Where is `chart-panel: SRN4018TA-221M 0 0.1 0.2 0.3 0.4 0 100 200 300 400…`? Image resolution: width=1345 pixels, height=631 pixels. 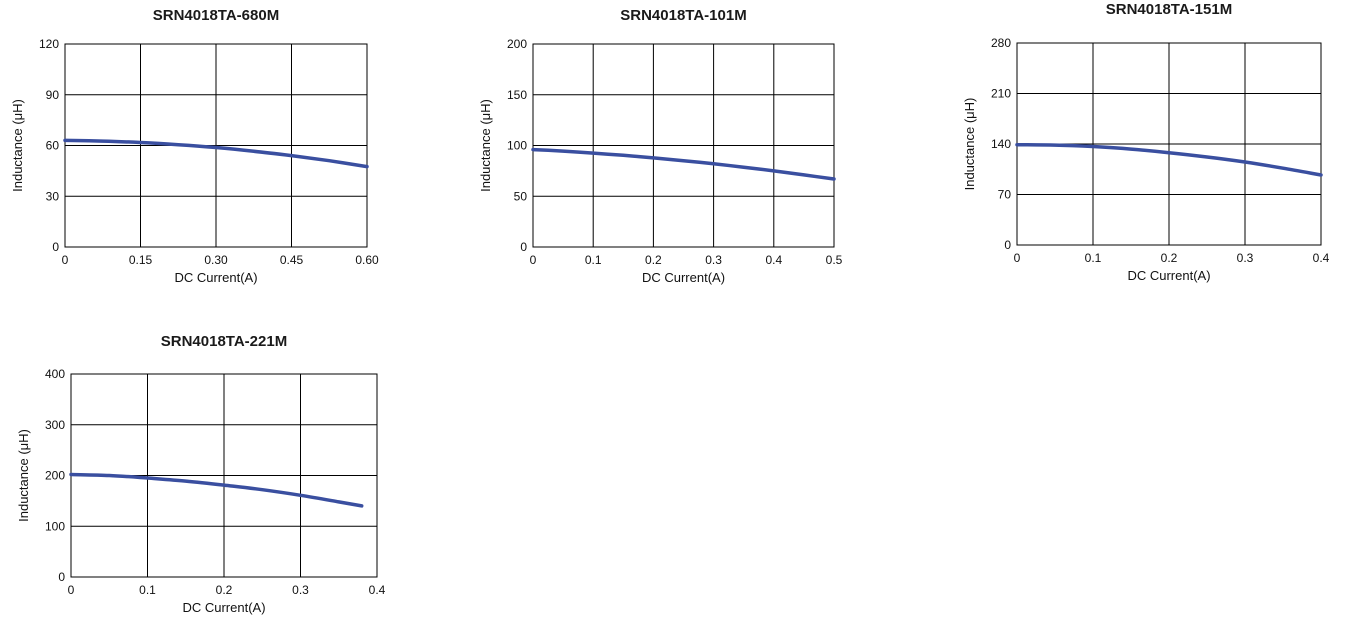 chart-panel: SRN4018TA-221M 0 0.1 0.2 0.3 0.4 0 100 200 300 400… is located at coordinates (201, 474).